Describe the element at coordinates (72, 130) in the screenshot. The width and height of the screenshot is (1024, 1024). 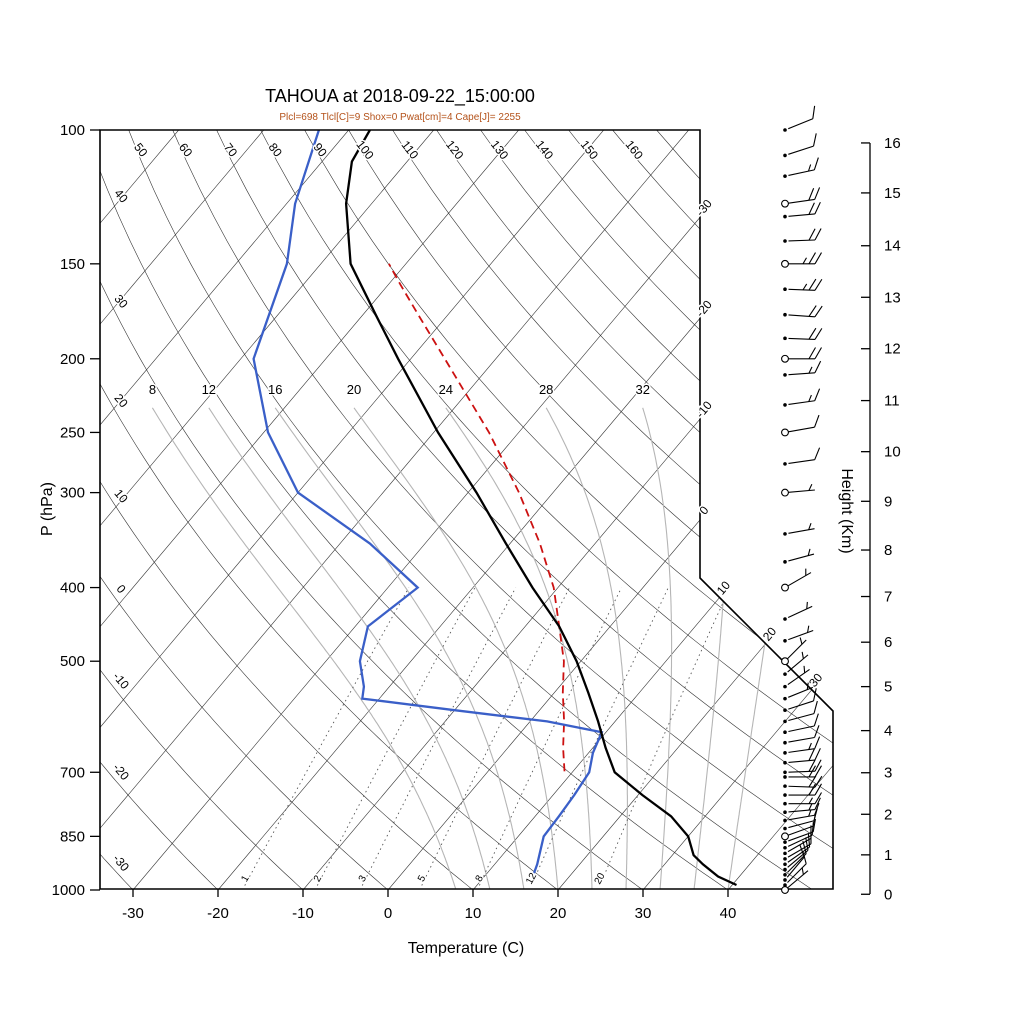
I see `pressure-tick-label: 100` at that location.